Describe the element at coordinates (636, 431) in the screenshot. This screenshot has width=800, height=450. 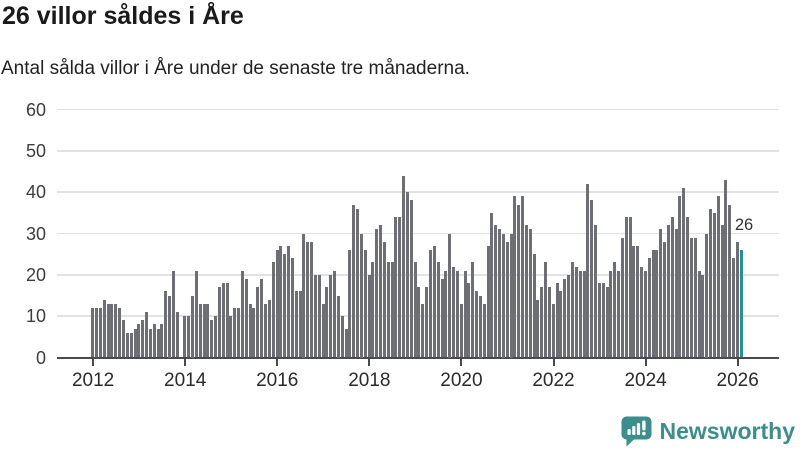
I see `newsworthy-icon` at that location.